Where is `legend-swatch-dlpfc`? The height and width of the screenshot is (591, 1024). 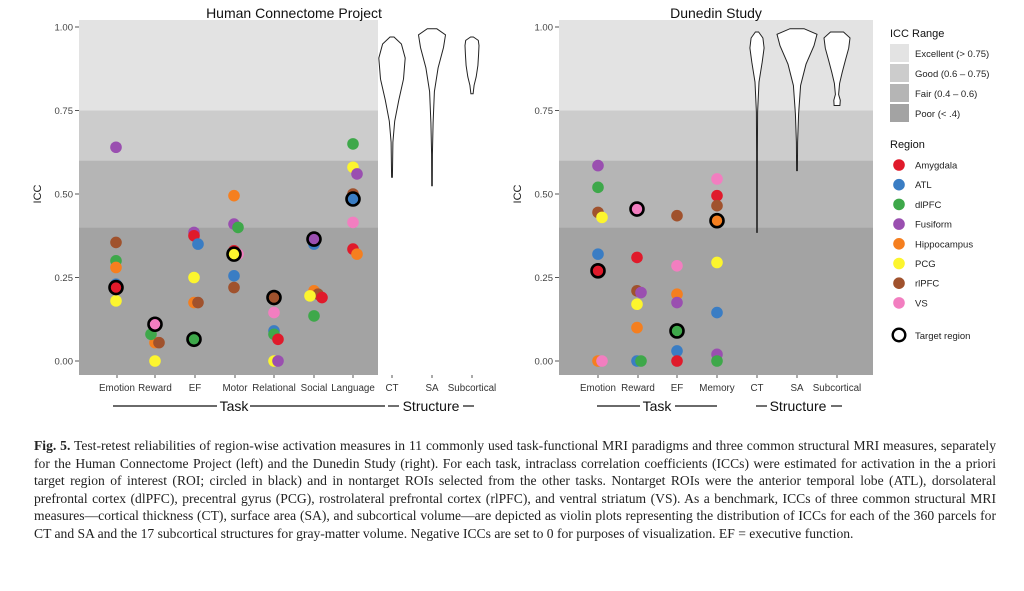 legend-swatch-dlpfc is located at coordinates (899, 204).